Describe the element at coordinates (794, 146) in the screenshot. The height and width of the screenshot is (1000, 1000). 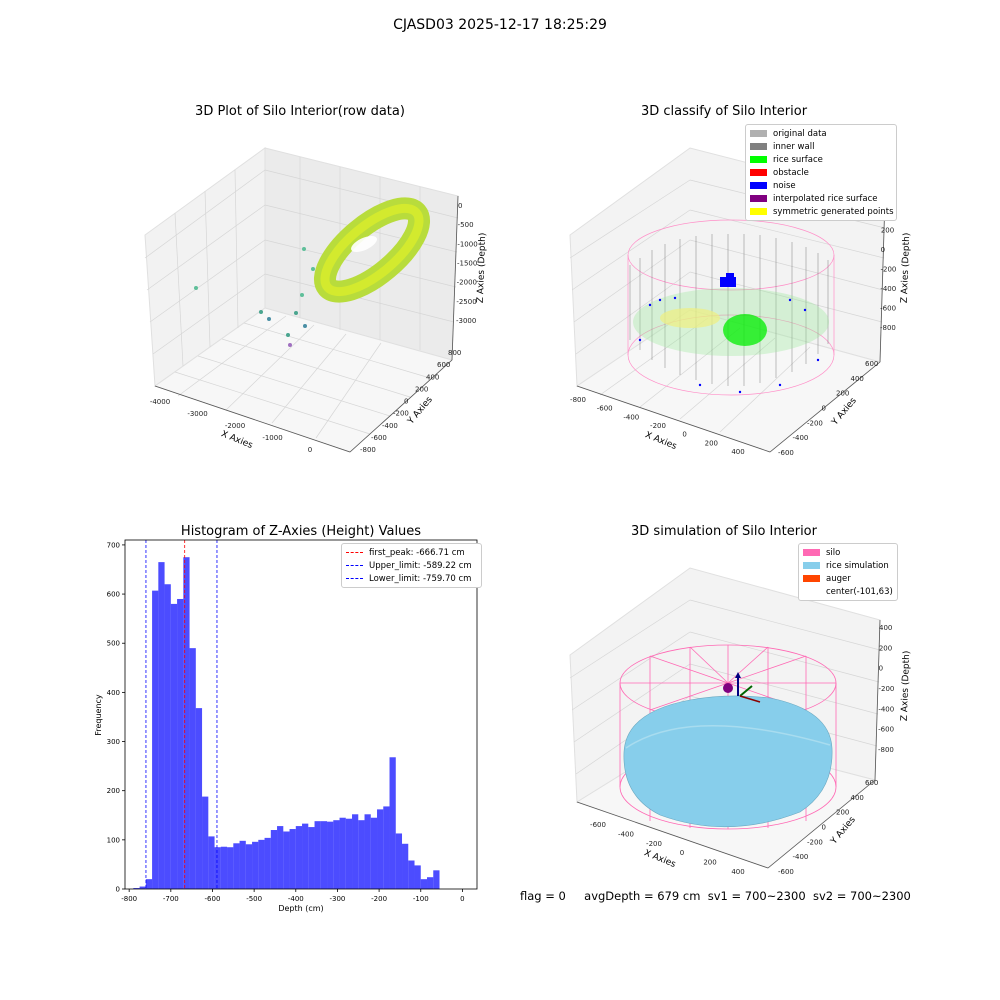
I see `legend-label: inner wall` at that location.